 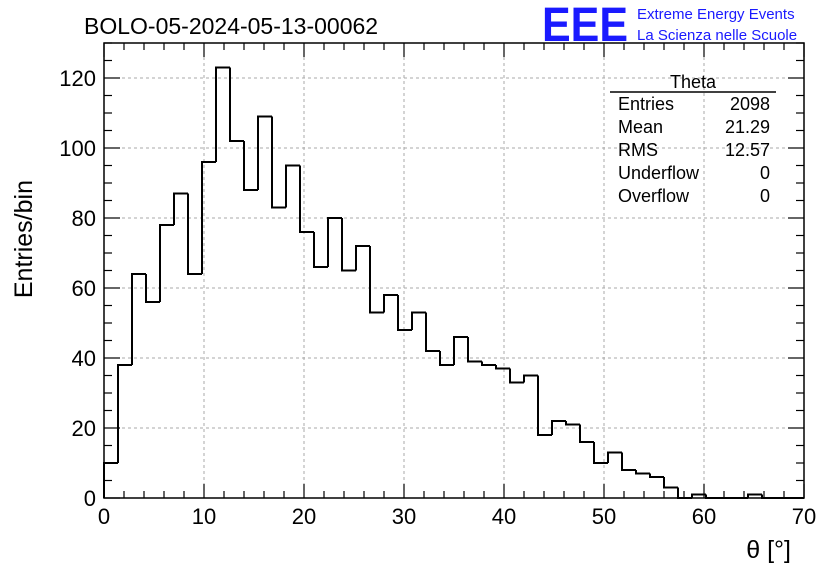 I want to click on x-tick-label: 50, so click(x=604, y=516).